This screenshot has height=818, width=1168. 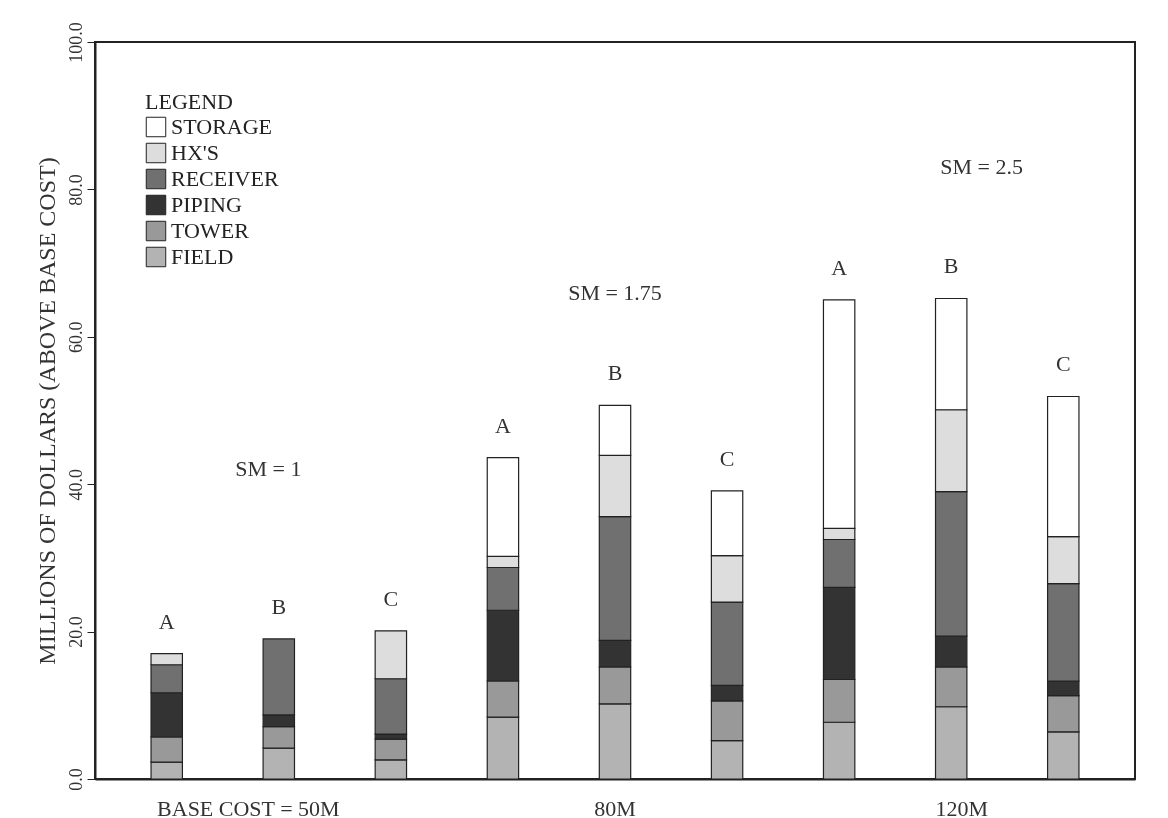 What do you see at coordinates (75, 779) in the screenshot?
I see `y-tick-label: 0.0` at bounding box center [75, 779].